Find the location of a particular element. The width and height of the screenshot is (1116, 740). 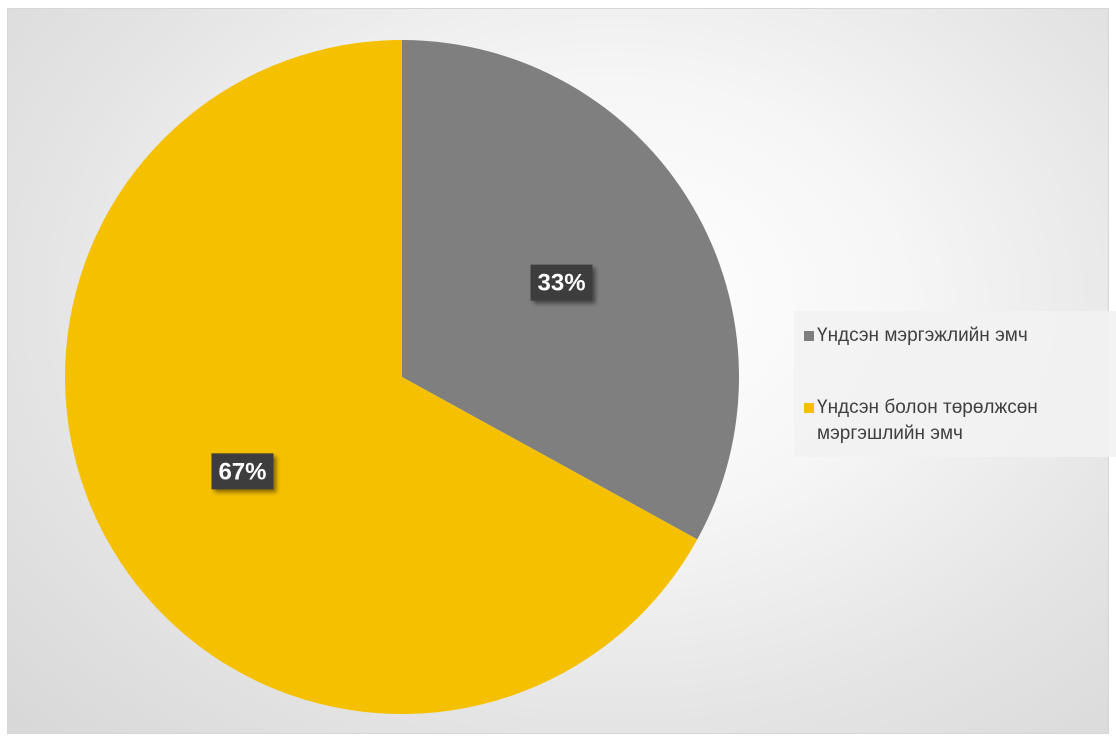

data-label-text: 33% is located at coordinates (562, 283).